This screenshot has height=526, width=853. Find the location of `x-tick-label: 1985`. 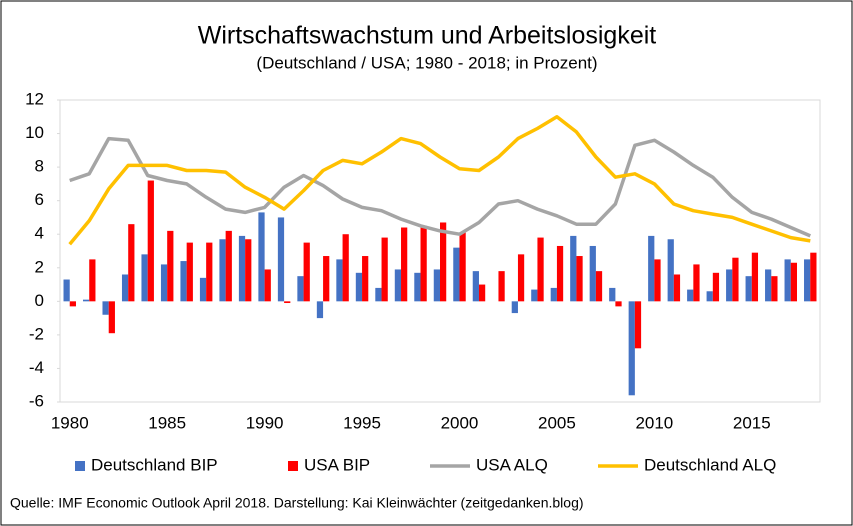

x-tick-label: 1985 is located at coordinates (167, 422).